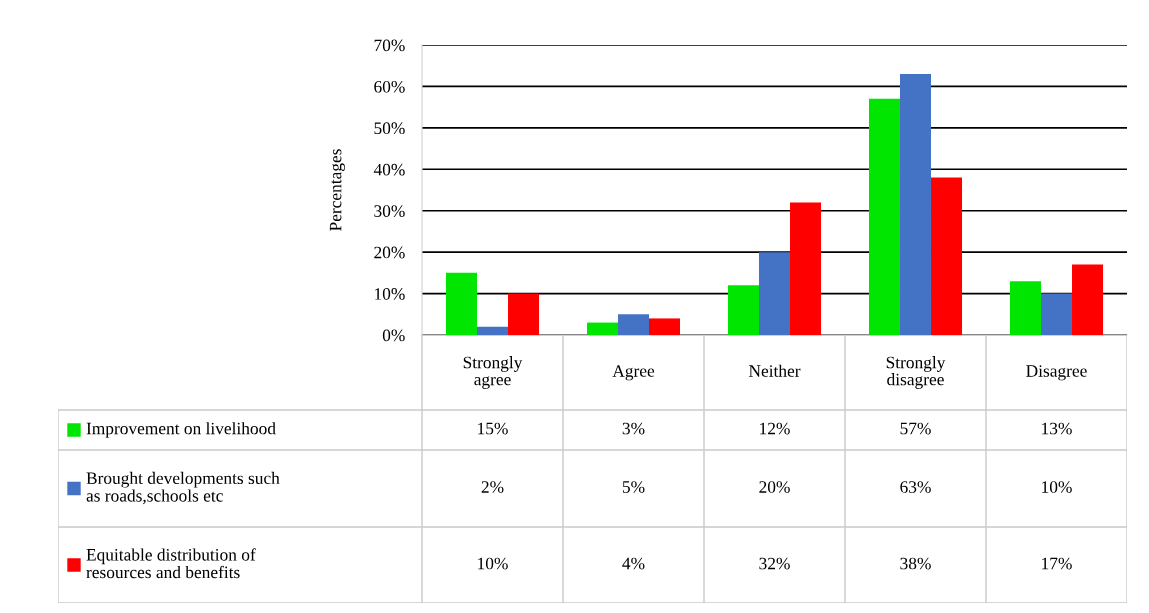 This screenshot has height=613, width=1149. What do you see at coordinates (183, 488) in the screenshot?
I see `legend-label: Brought developments such as roads,schools etc` at bounding box center [183, 488].